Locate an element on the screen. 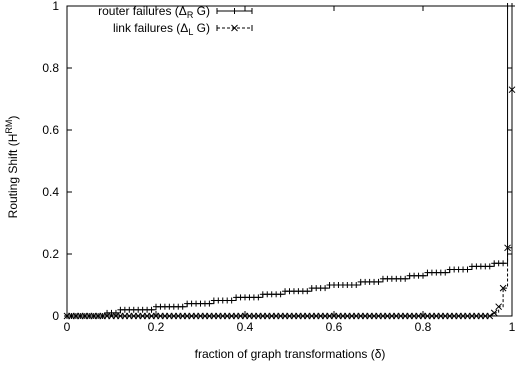 The image size is (519, 375). x-tick-label: 0 is located at coordinates (67, 327).